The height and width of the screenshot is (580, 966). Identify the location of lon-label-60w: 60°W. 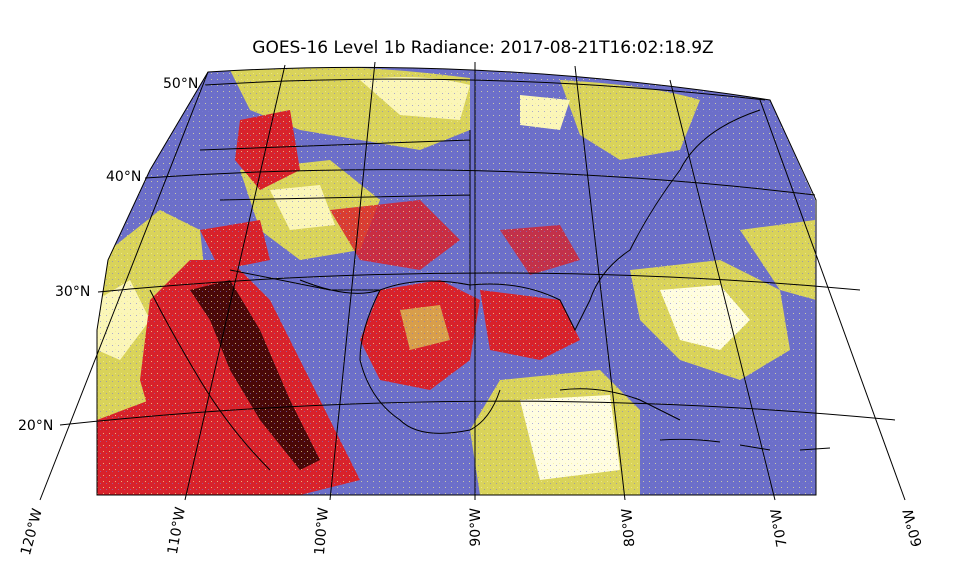
(913, 528).